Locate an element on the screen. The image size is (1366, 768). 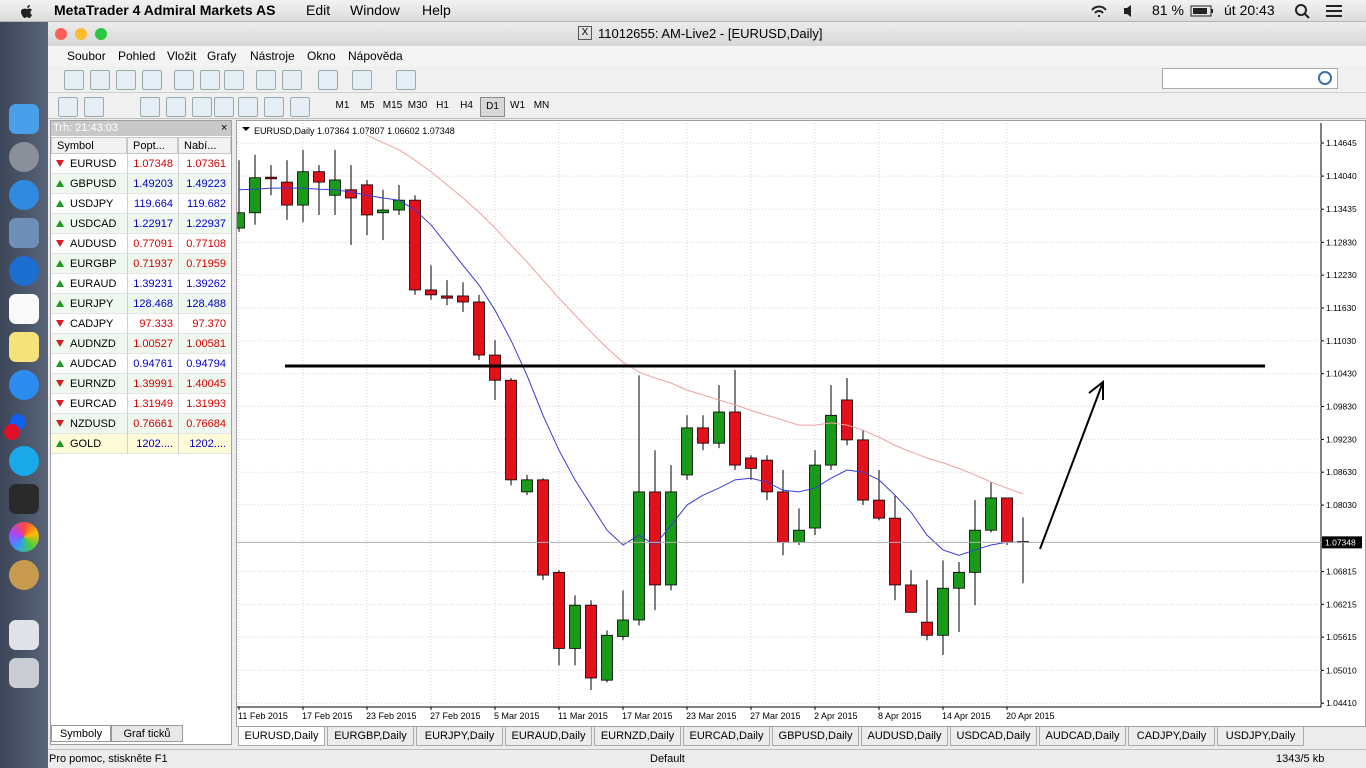
bid: 1.39991 is located at coordinates (153, 384).